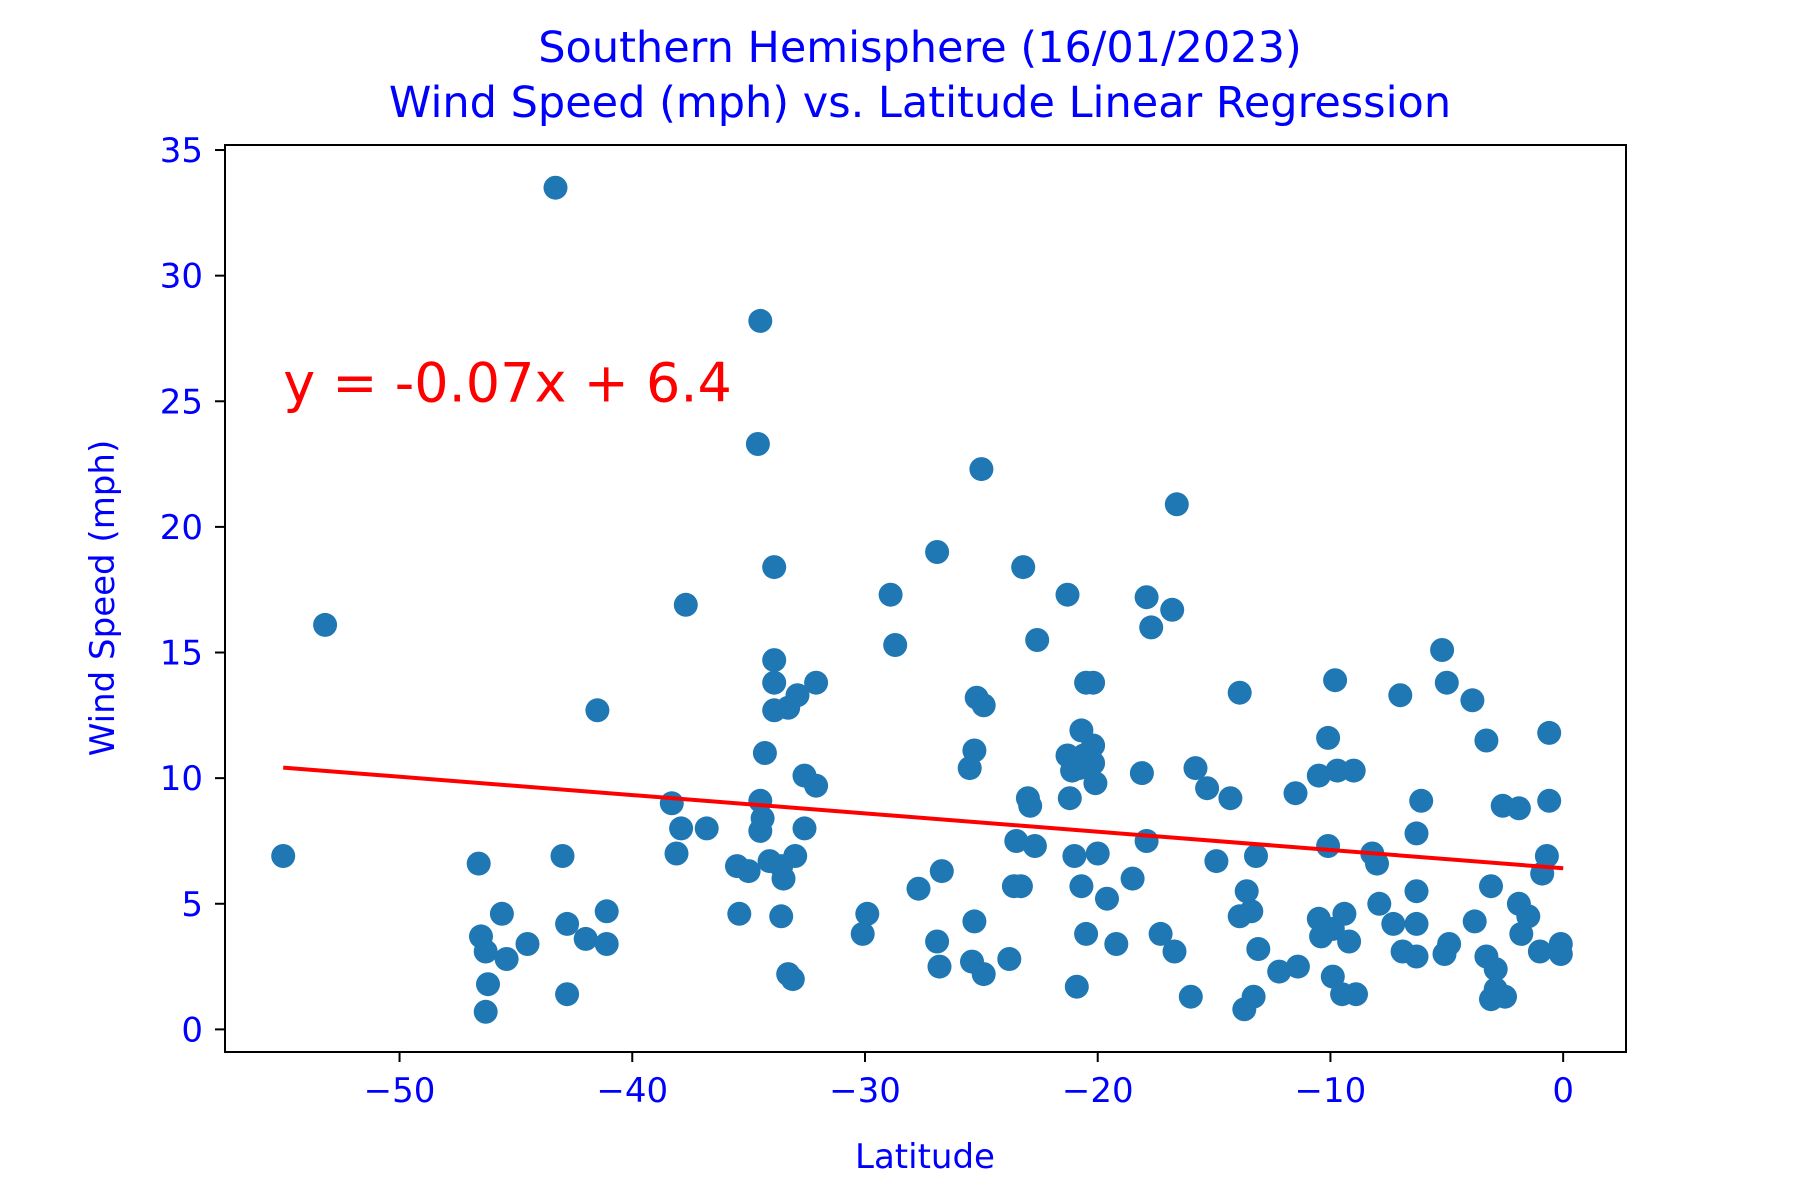 This screenshot has width=1800, height=1200. Describe the element at coordinates (923, 818) in the screenshot. I see `regression-line` at that location.